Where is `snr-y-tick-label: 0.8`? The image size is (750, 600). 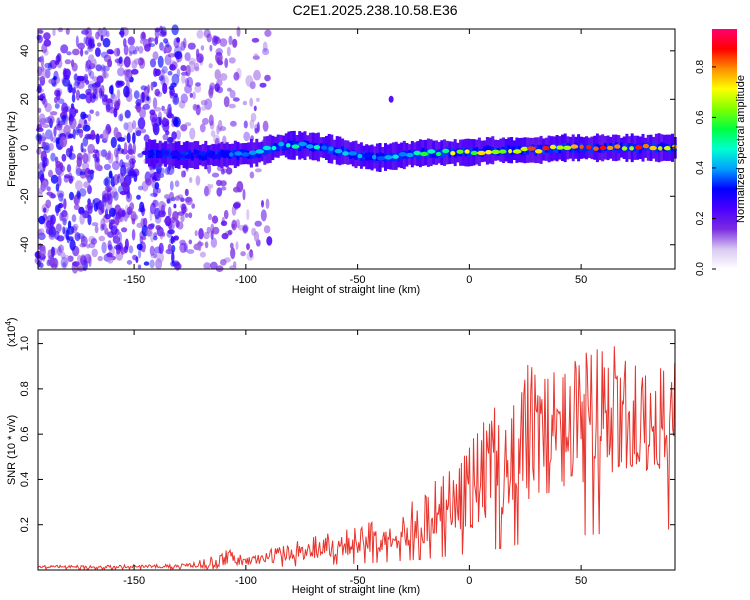
snr-y-tick-label: 0.8 is located at coordinates (25, 388).